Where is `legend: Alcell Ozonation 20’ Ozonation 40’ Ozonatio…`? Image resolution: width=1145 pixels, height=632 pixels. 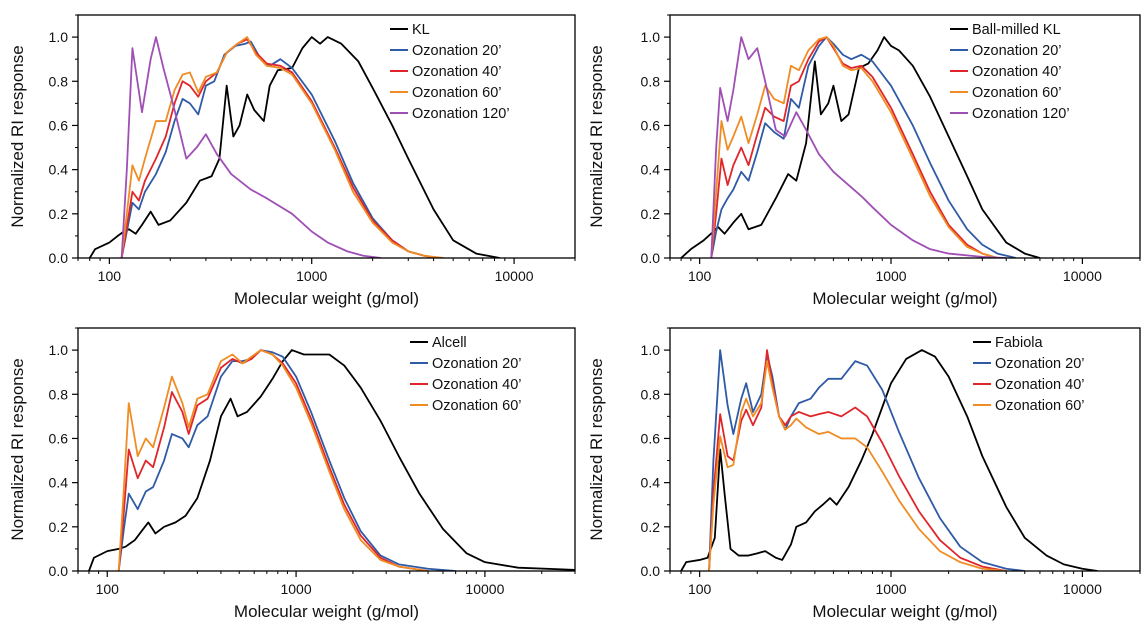 legend: Alcell Ozonation 20’ Ozonation 40’ Ozonatio… is located at coordinates (465, 374).